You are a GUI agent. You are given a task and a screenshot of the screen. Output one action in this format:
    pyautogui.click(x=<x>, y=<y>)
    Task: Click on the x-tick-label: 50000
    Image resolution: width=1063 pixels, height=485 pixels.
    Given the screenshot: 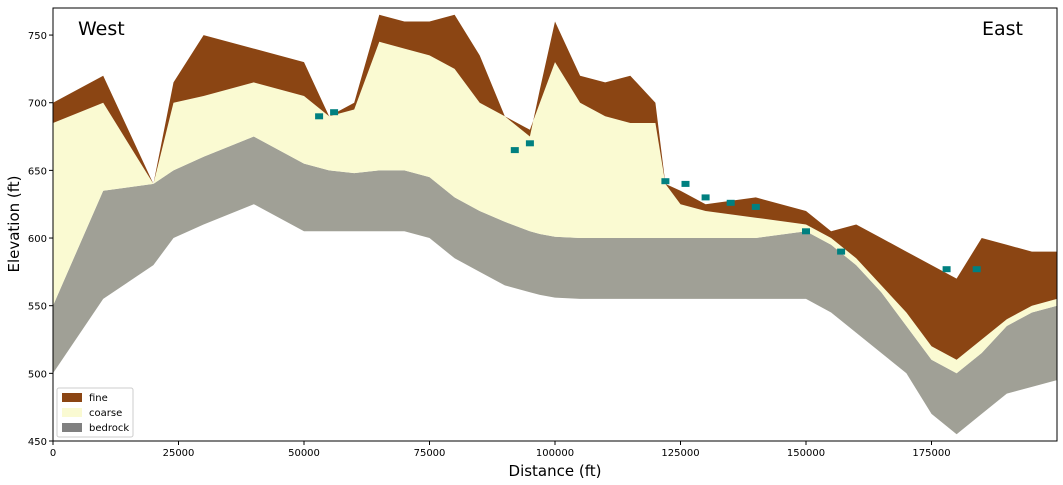 What is the action you would take?
    pyautogui.click(x=304, y=453)
    